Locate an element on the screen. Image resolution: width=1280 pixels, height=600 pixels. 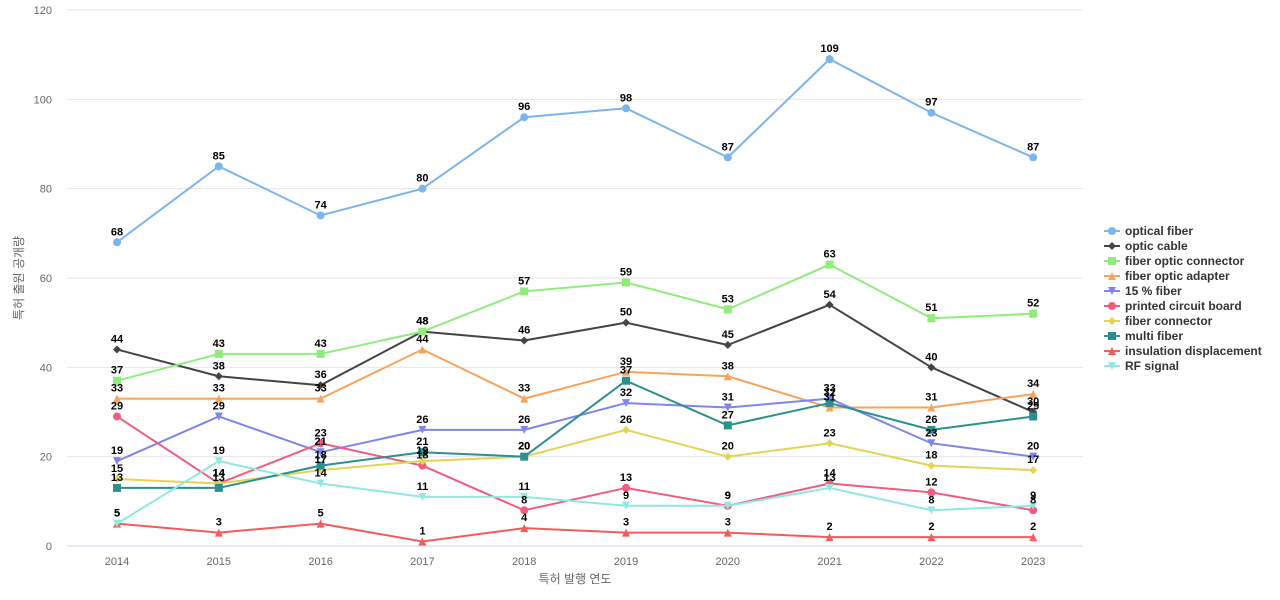
legend-label: insulation displacement is located at coordinates (1193, 351).